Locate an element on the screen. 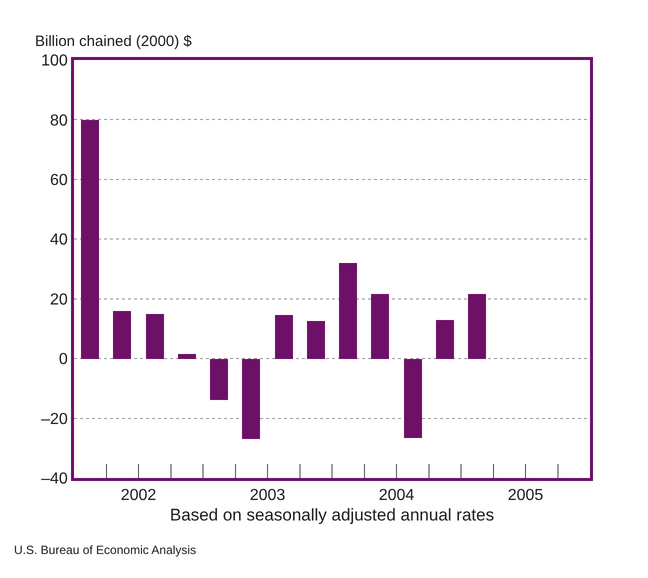 The height and width of the screenshot is (578, 648). y-tick-label: –40 is located at coordinates (54, 479).